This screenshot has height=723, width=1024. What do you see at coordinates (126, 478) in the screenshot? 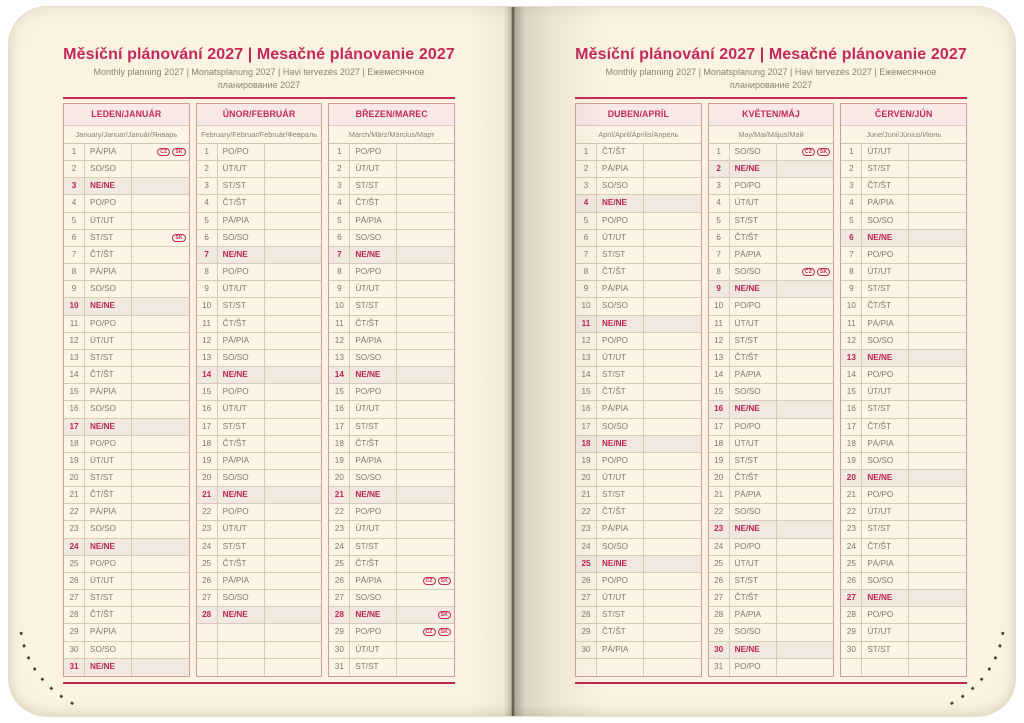
I see `day-row: 20 ST/ST` at bounding box center [126, 478].